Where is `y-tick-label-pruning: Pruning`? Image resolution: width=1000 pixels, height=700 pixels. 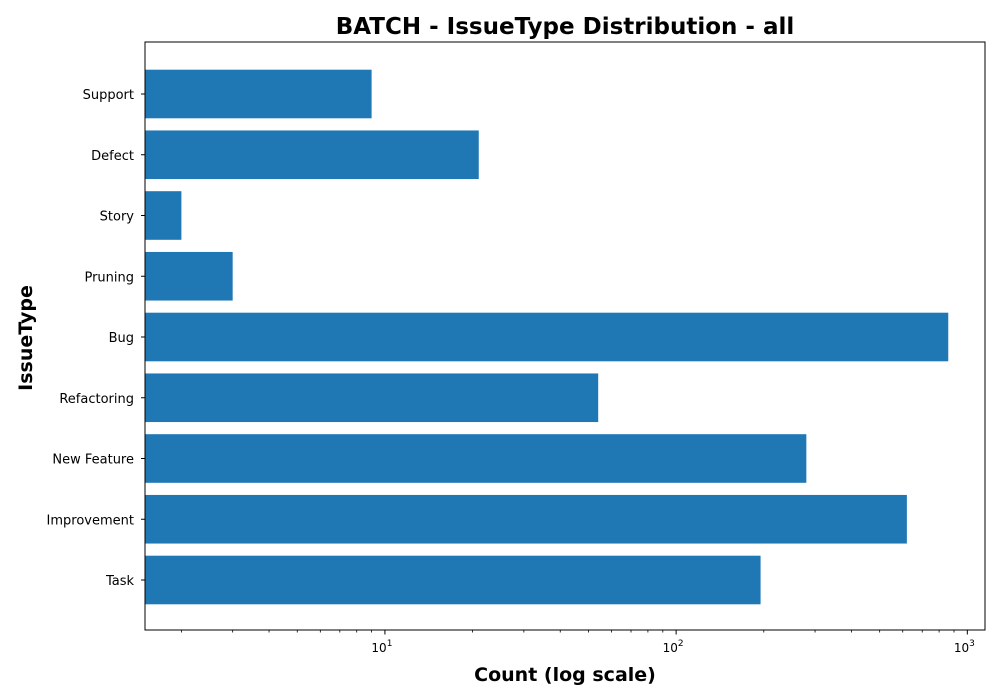
y-tick-label-pruning: Pruning is located at coordinates (109, 277).